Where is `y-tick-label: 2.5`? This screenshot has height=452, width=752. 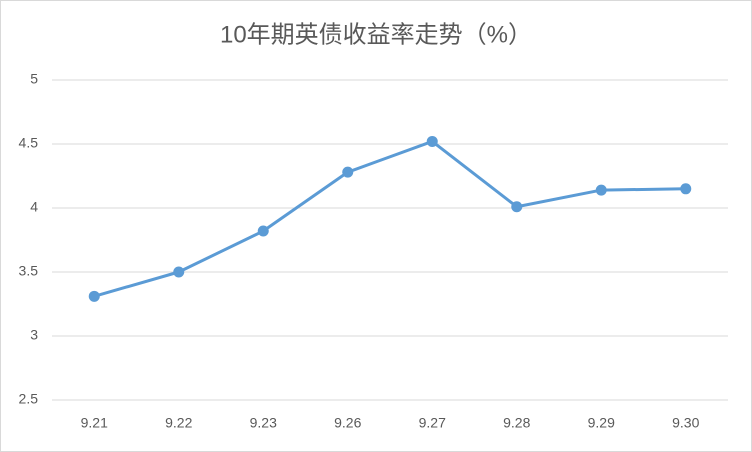 y-tick-label: 2.5 is located at coordinates (29, 399).